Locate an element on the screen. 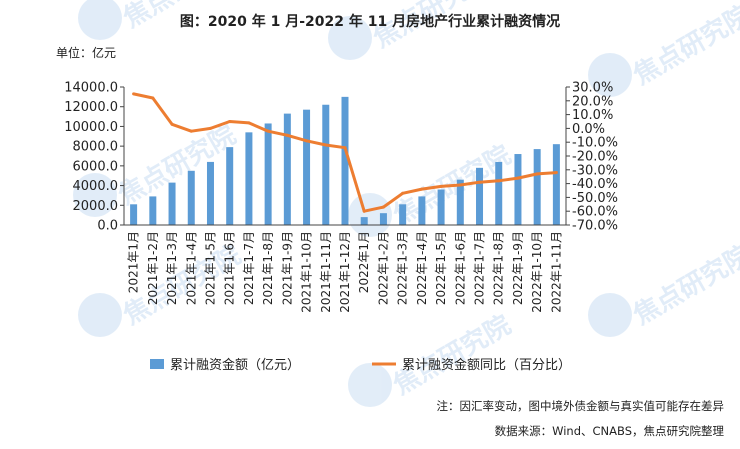 The image size is (740, 449). right-tick-label: -30.0% is located at coordinates (595, 170).